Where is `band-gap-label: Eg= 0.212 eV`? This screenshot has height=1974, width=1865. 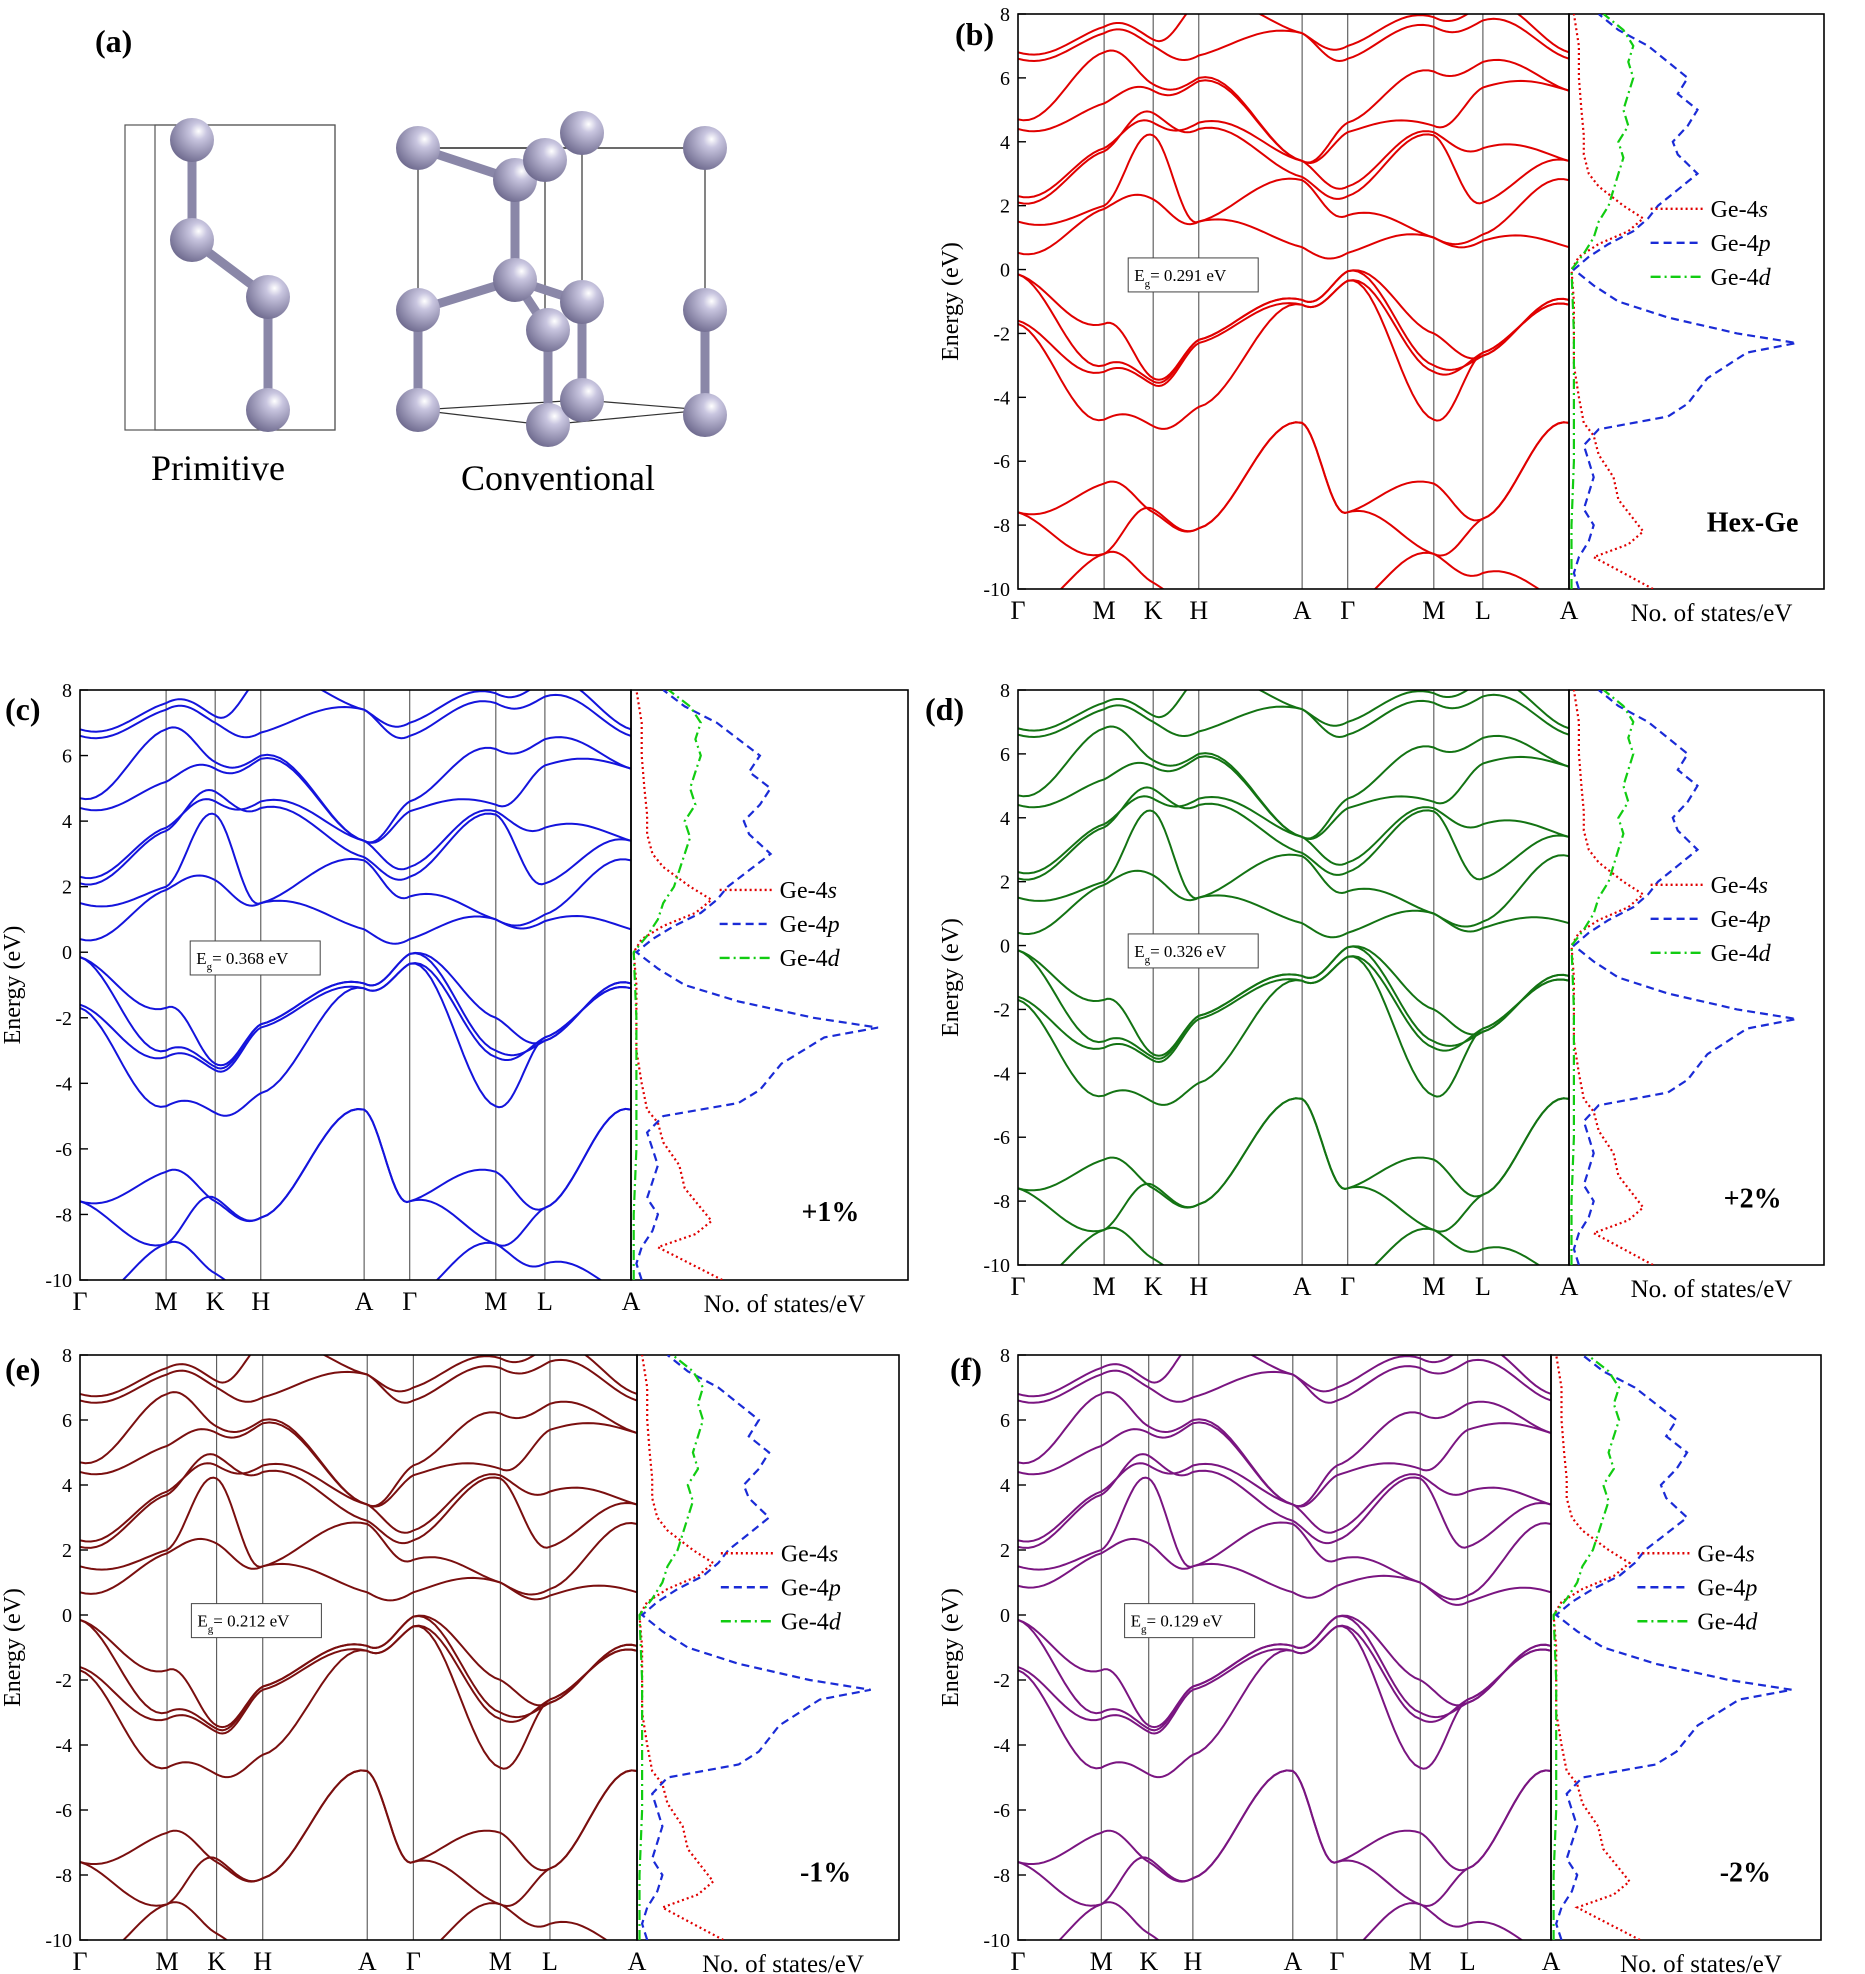
band-gap-label: Eg= 0.212 eV is located at coordinates (243, 1624).